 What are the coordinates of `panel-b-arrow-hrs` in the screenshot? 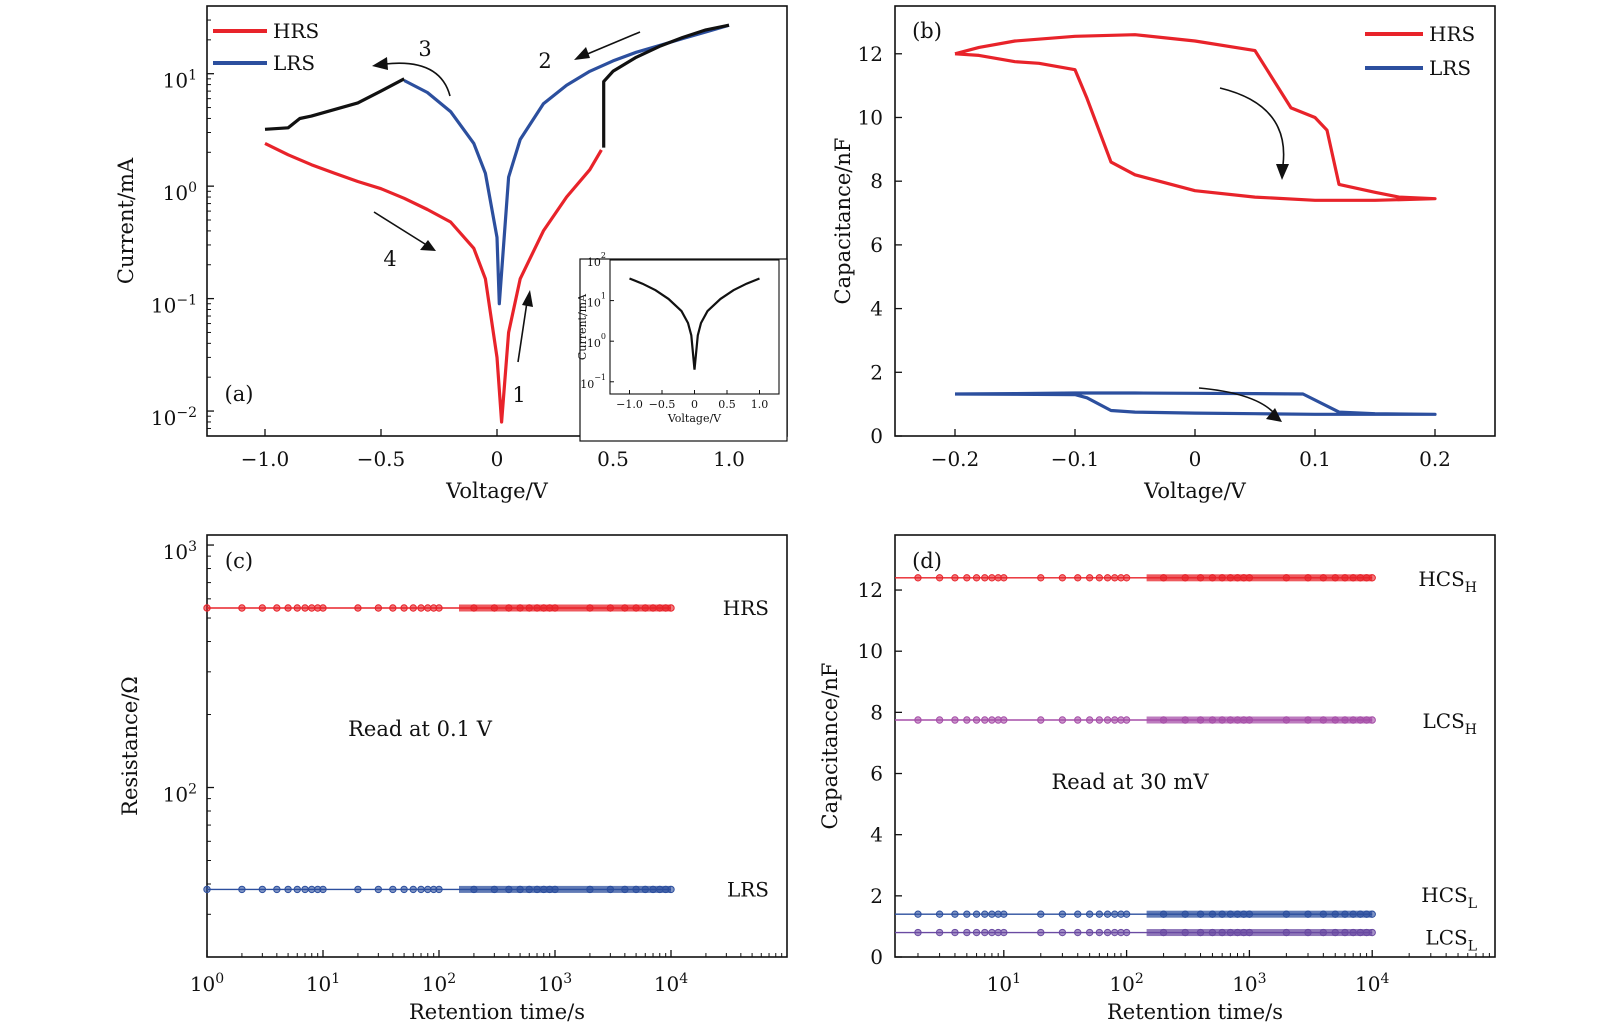 It's located at (1252, 126).